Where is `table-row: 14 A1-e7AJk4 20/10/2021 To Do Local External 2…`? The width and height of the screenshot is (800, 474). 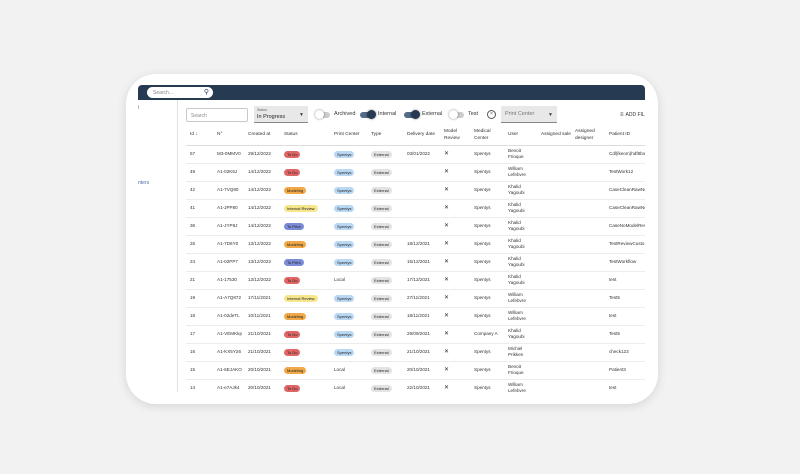 table-row: 14 A1-e7AJk4 20/10/2021 To Do Local External 2… is located at coordinates (415, 385).